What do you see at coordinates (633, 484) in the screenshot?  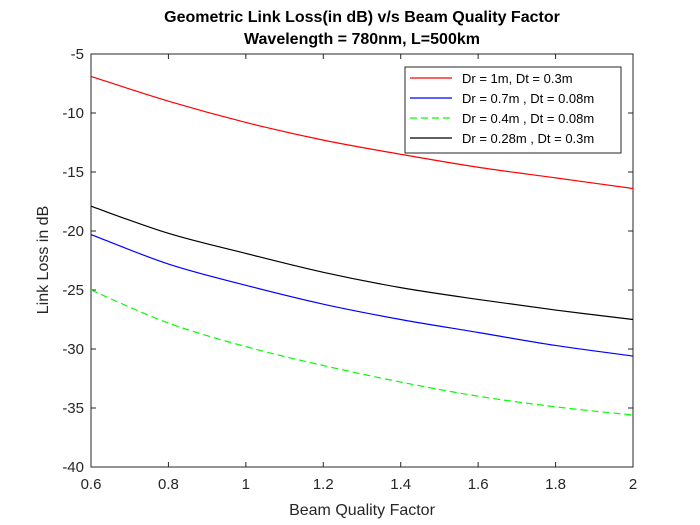 I see `x-tick-label: 2` at bounding box center [633, 484].